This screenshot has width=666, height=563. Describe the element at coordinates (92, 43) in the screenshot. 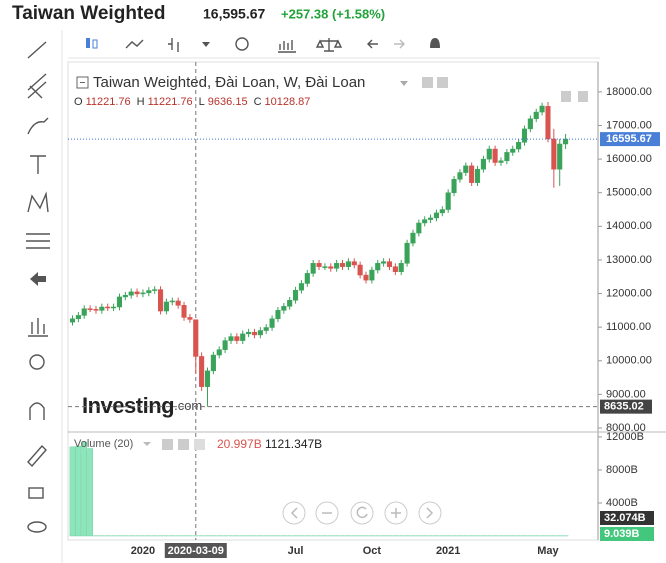

I see `candle-type-button` at that location.